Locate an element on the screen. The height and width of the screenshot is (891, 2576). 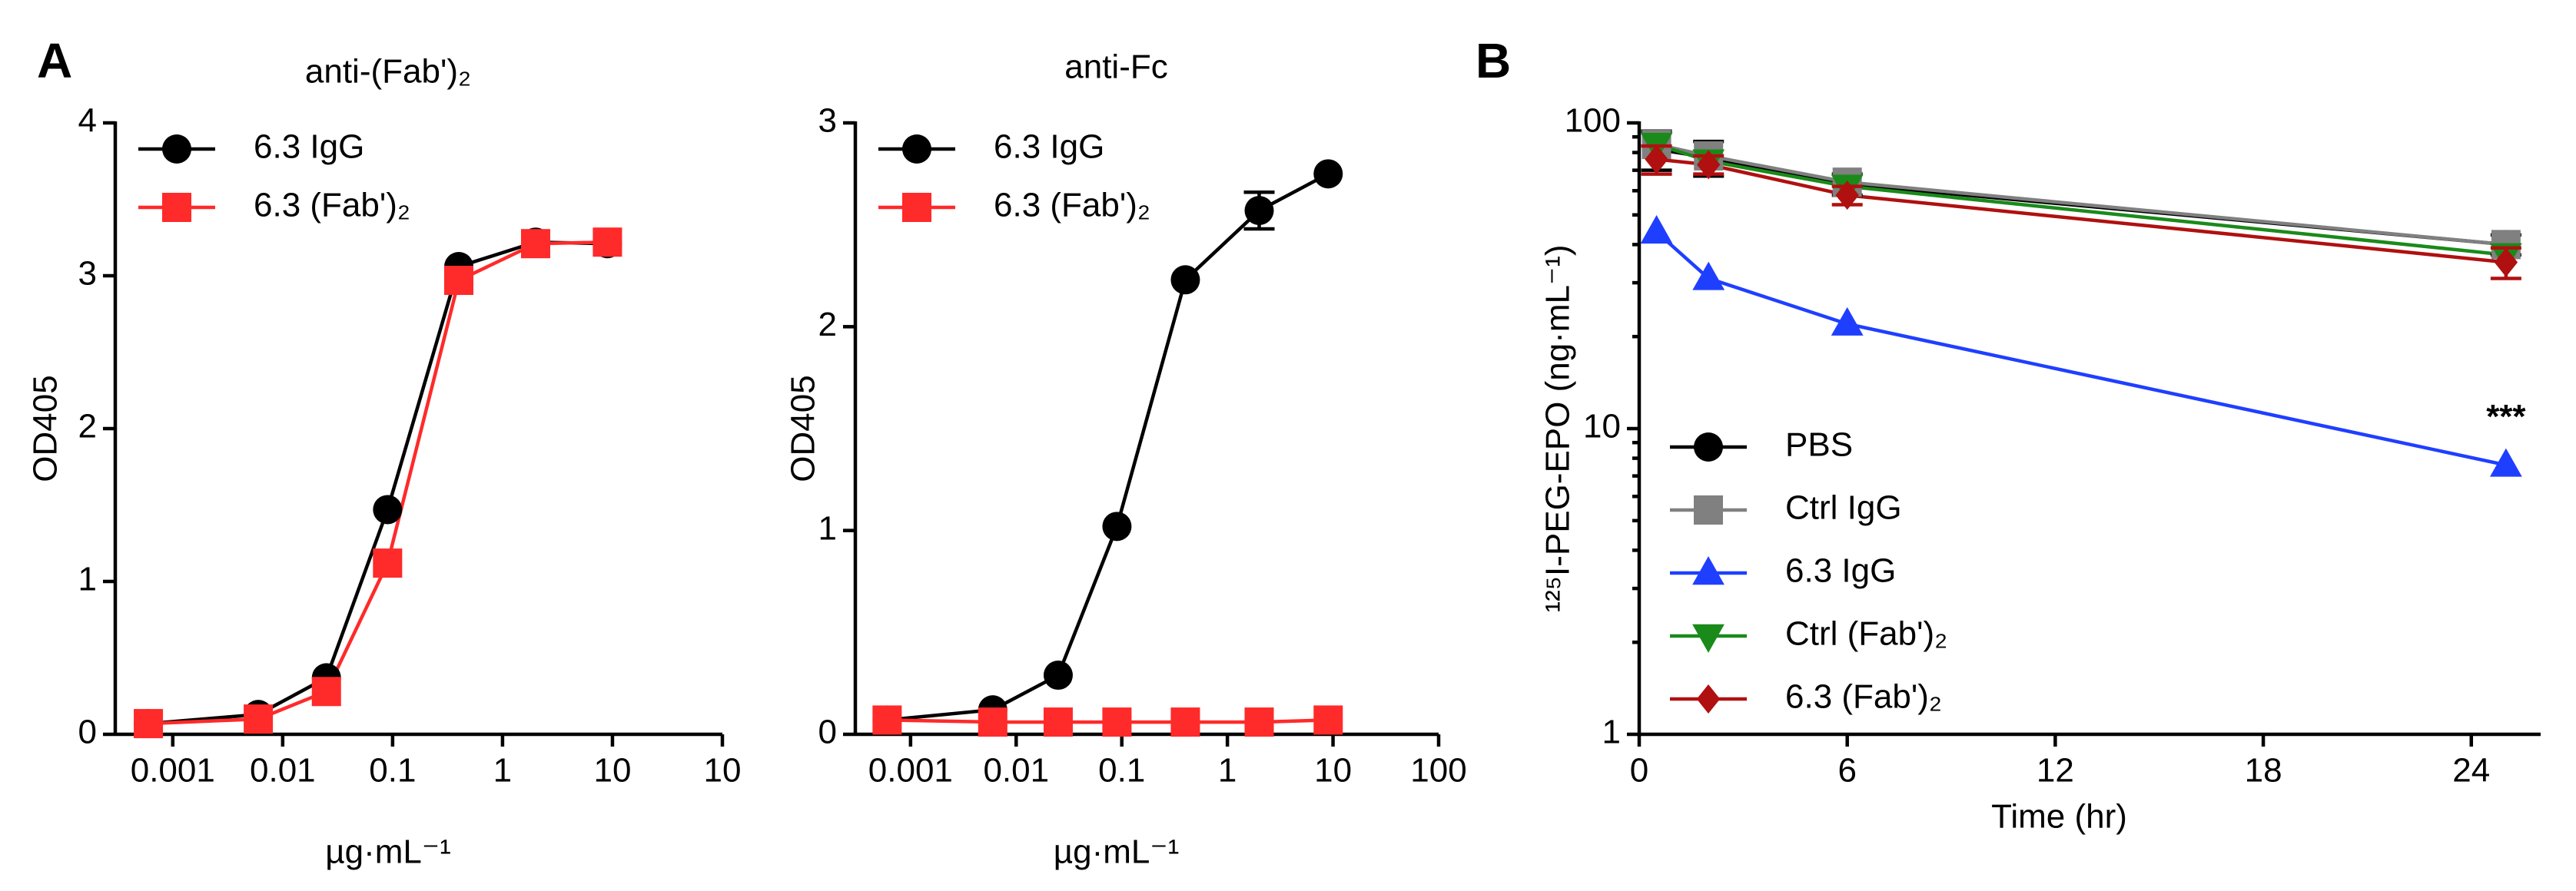
x-tick-label: 6 is located at coordinates (1847, 771).